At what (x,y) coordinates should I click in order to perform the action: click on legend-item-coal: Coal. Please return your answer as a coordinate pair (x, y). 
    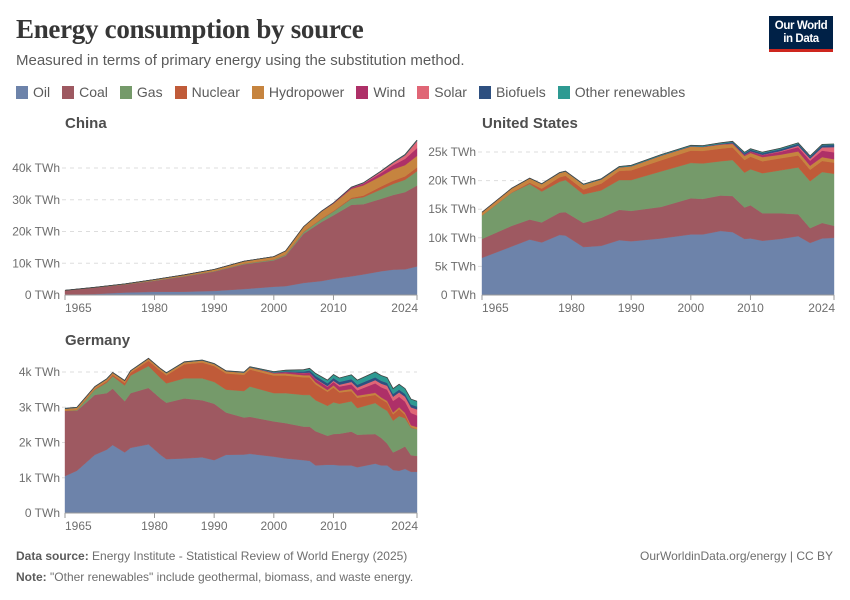
    Looking at the image, I should click on (85, 92).